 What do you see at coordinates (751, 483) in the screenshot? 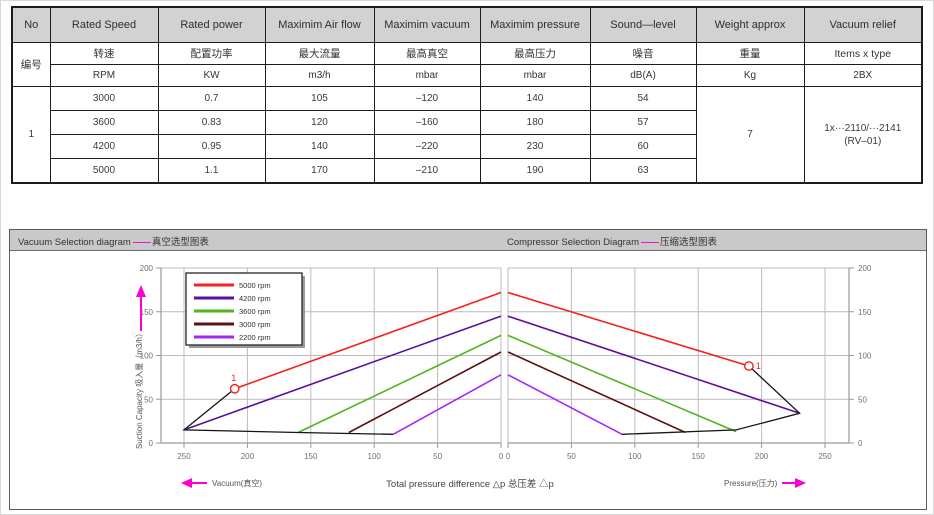
I see `svg-text: Pressure(压力)` at bounding box center [751, 483].